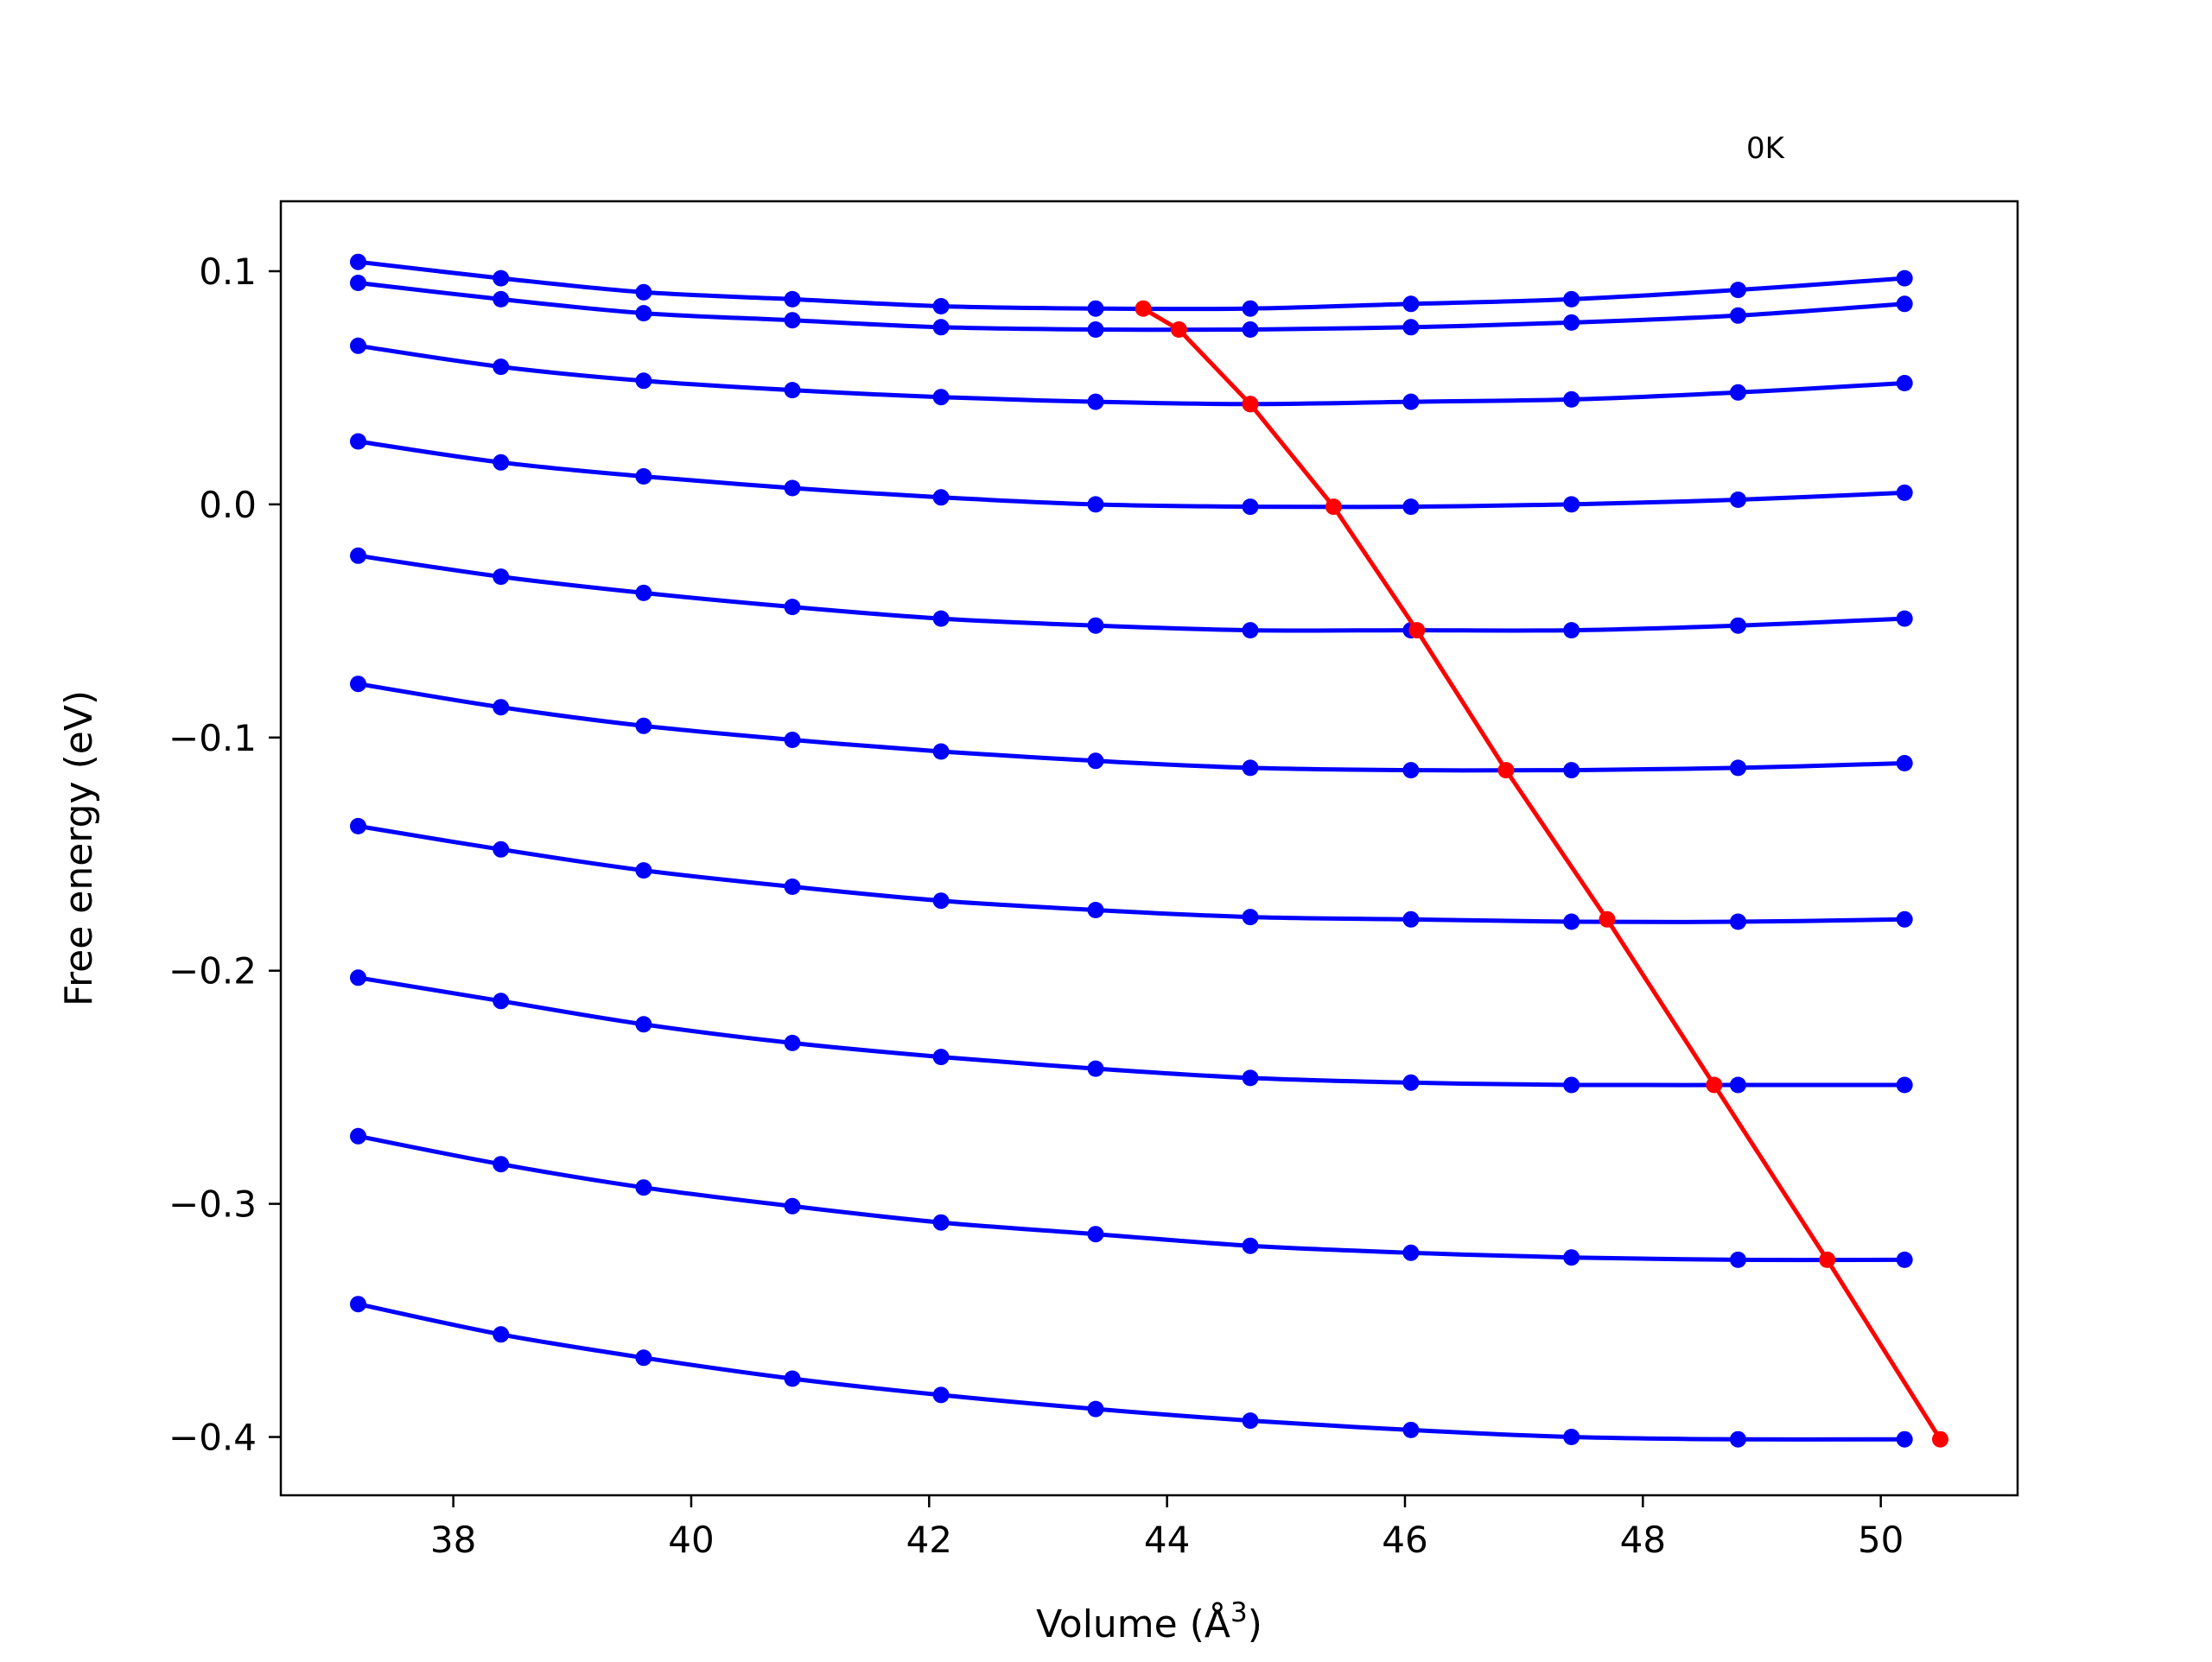 Image resolution: width=2212 pixels, height=1662 pixels. Describe the element at coordinates (212, 1204) in the screenshot. I see `y-tick-label: −0.3` at that location.